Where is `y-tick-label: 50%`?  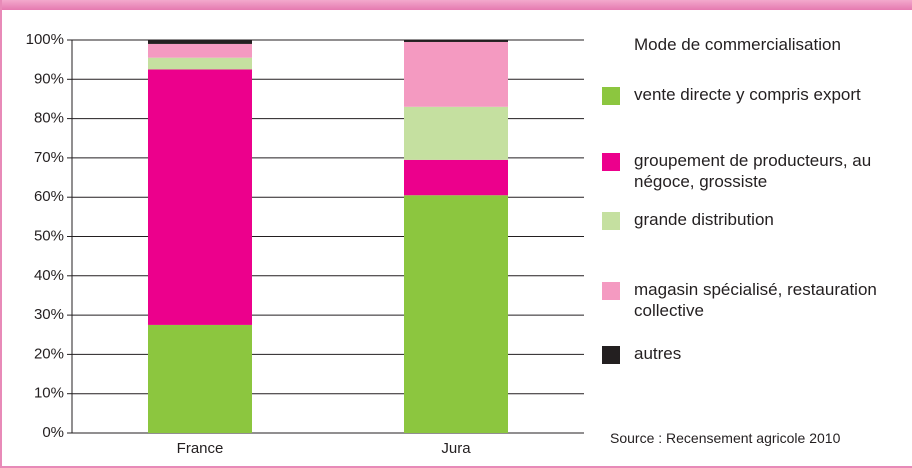
y-tick-label: 50% is located at coordinates (49, 235).